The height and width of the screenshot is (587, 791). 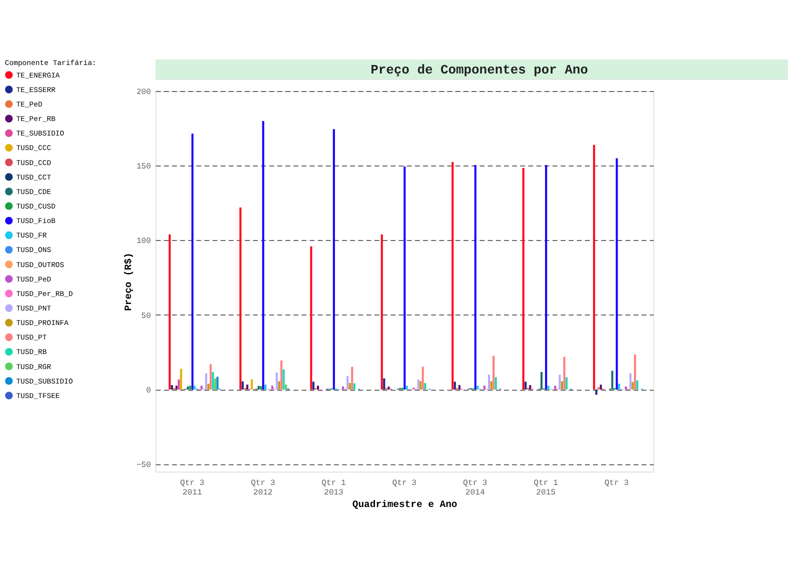 I want to click on x-tick-label: Qtr 3 2011, so click(x=192, y=488).